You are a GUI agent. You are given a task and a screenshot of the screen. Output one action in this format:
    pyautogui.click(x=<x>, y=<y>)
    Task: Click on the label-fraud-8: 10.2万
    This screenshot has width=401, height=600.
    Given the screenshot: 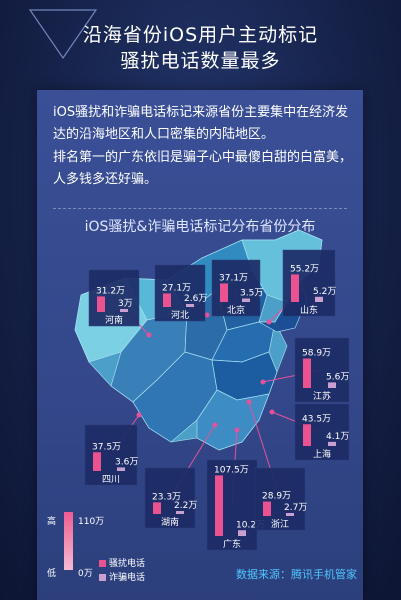 What is the action you would take?
    pyautogui.click(x=250, y=525)
    